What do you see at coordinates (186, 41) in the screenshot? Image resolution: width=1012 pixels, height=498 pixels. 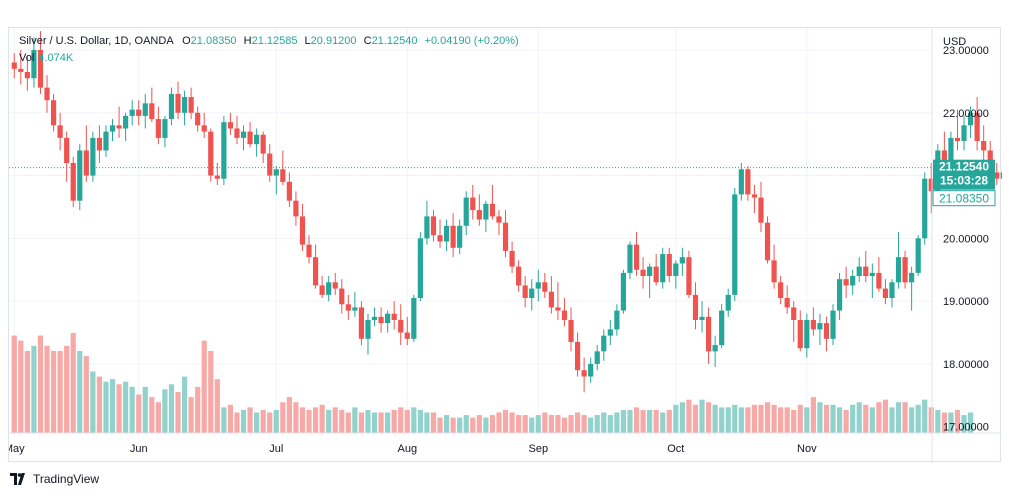 I see `open-label: O` at bounding box center [186, 41].